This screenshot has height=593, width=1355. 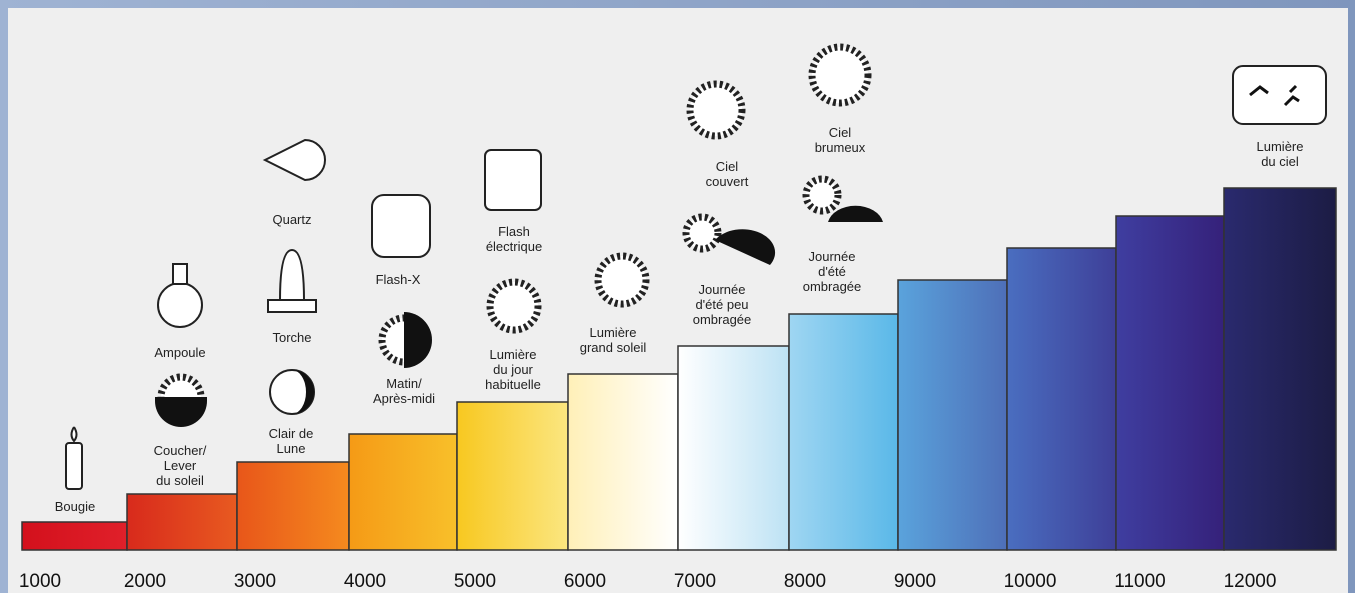 I want to click on label: Coucher/, so click(x=180, y=450).